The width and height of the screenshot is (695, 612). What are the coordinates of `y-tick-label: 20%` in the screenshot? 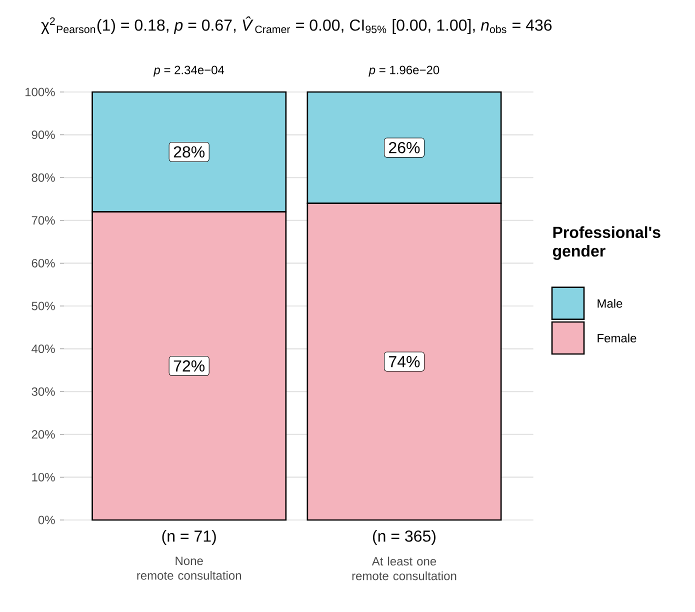 It's located at (43, 434).